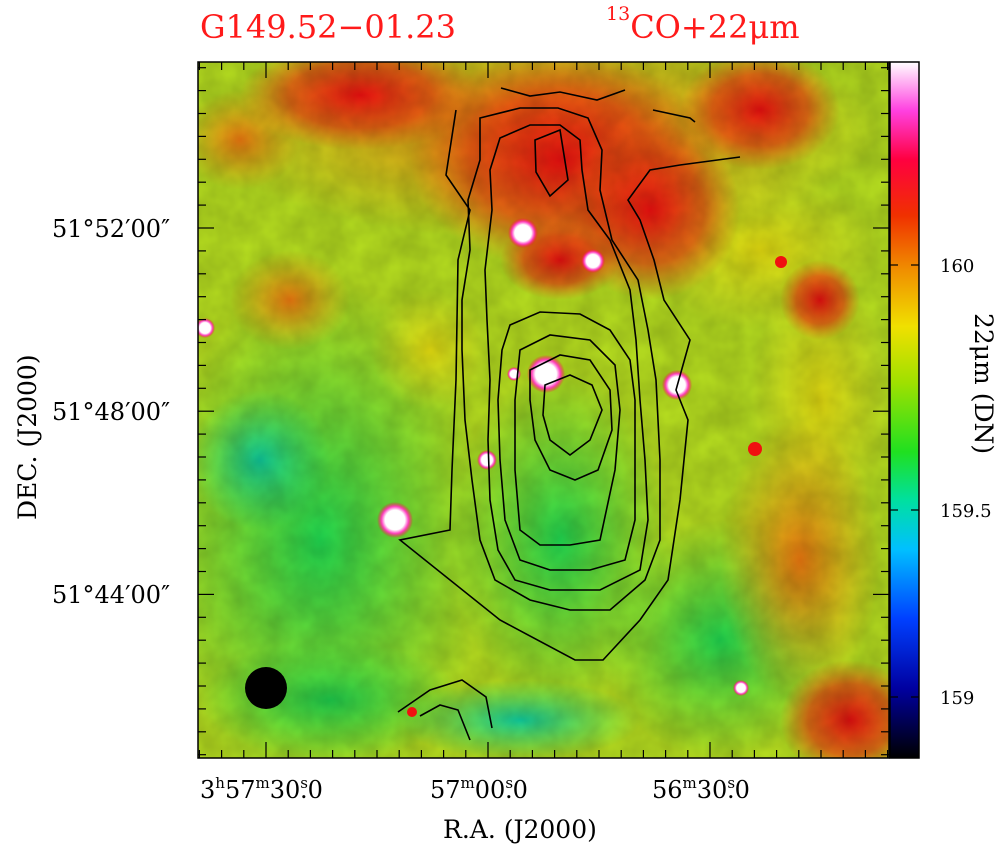 This screenshot has height=847, width=1003. I want to click on contour-south, so click(445, 710).